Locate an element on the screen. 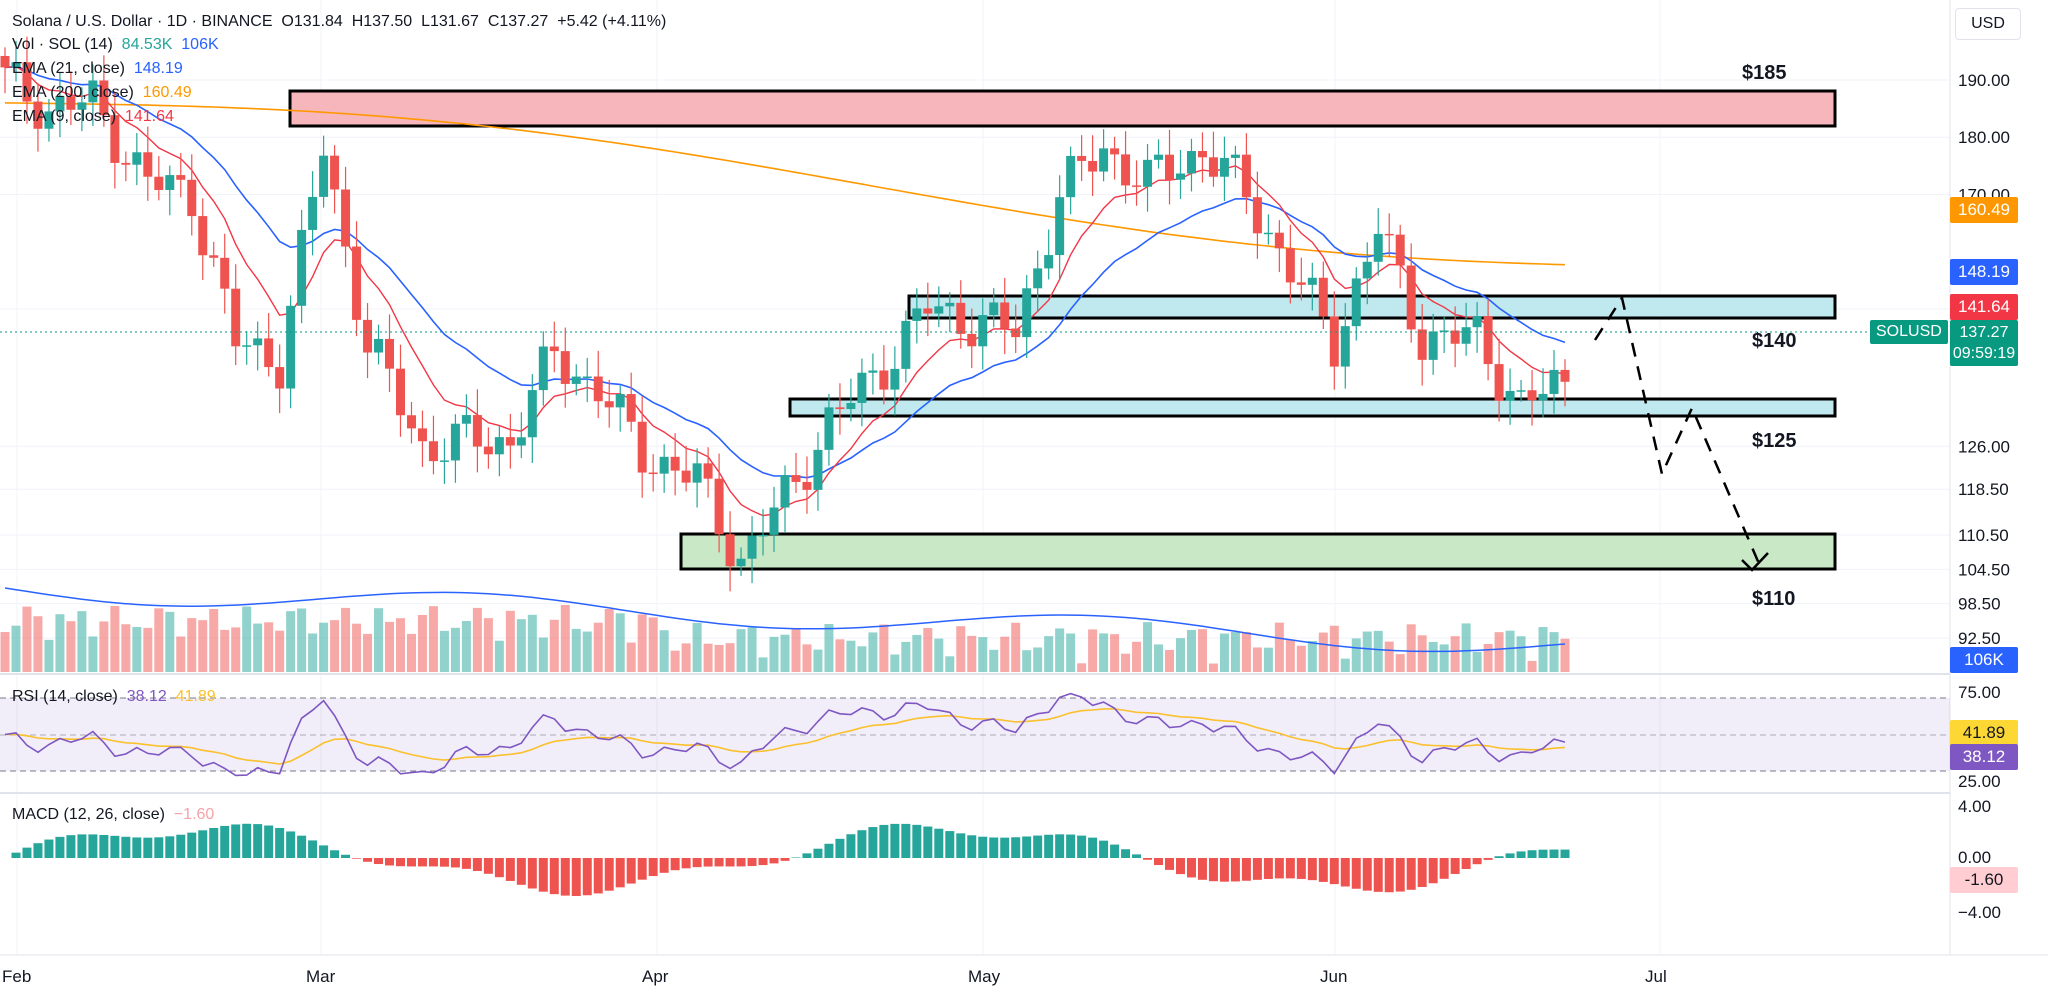  symbol-title: Solana / U.S. Dollar · 1D · BINANCE is located at coordinates (142, 21).